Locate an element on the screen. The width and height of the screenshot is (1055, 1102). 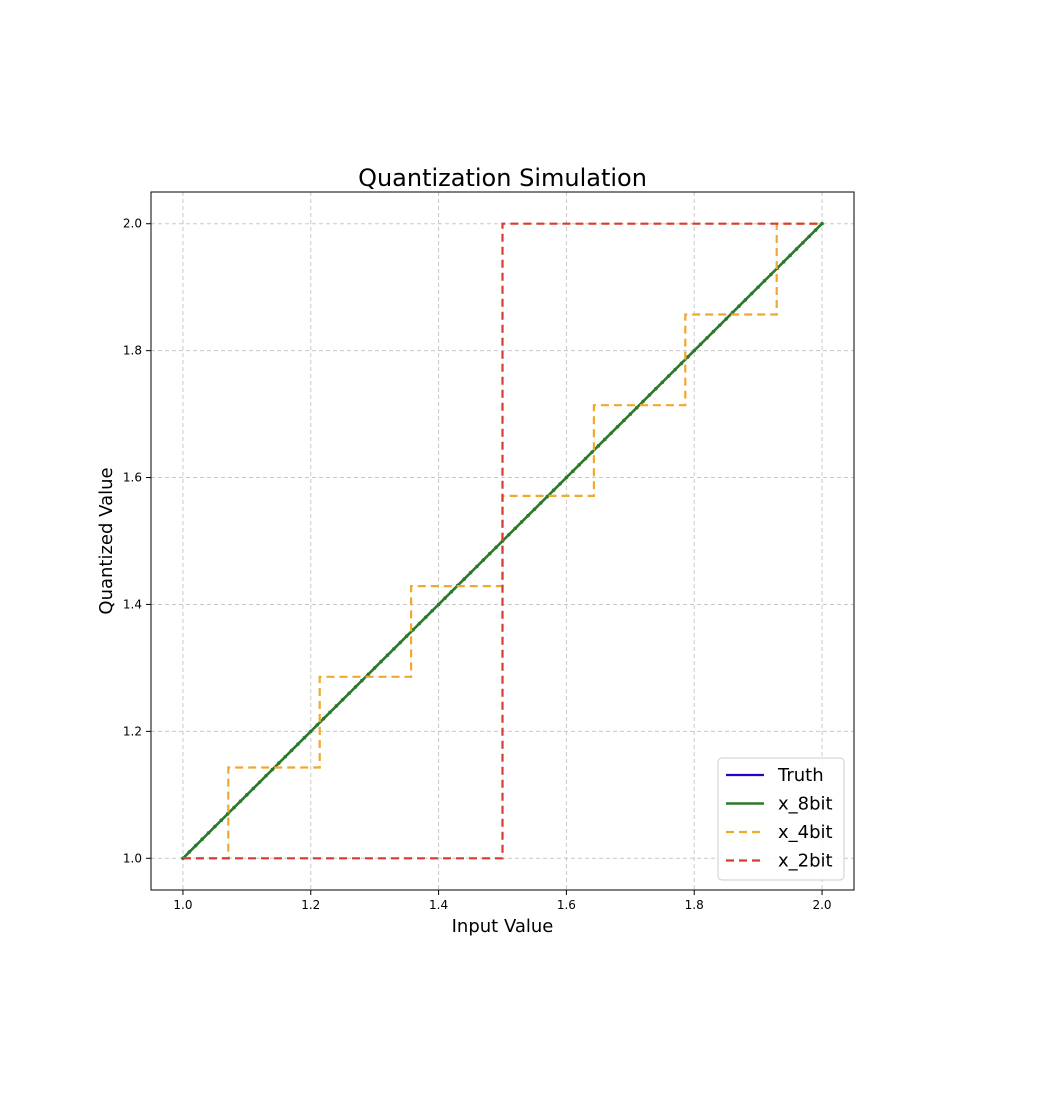
y-tick-label-1: 1.2 is located at coordinates (132, 731).